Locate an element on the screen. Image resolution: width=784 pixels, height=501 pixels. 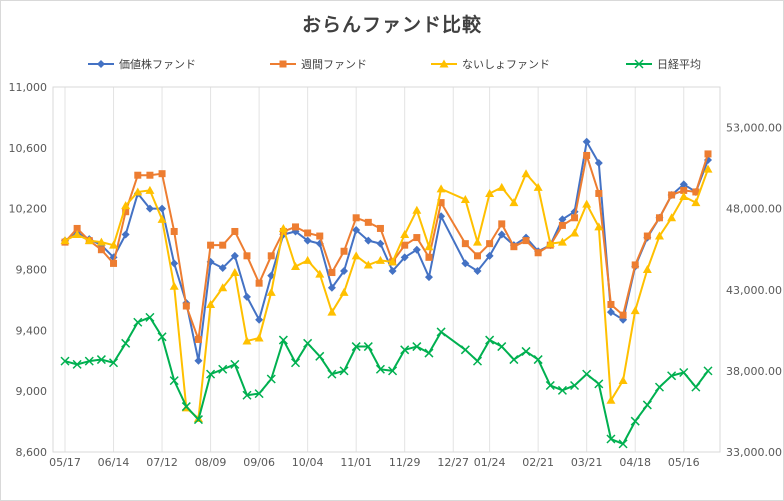
x-tick-label: 12/27 is located at coordinates (453, 462).